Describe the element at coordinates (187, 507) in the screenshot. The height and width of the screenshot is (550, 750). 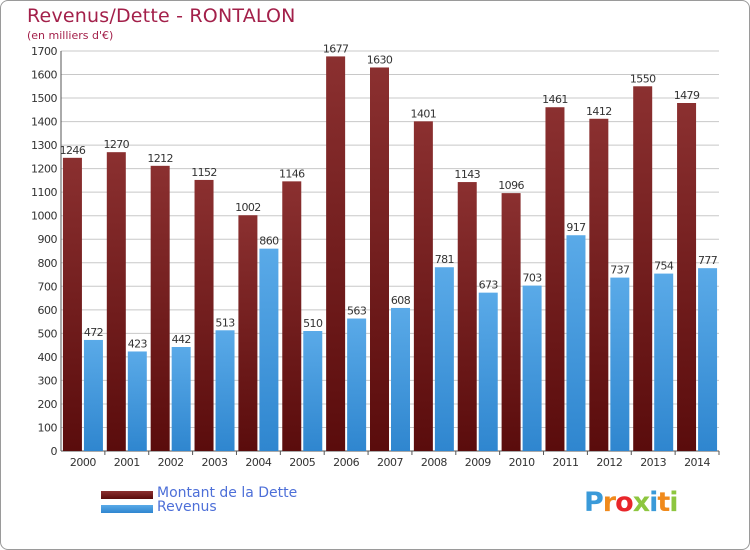
I see `legend-label-revenue: Revenus` at that location.